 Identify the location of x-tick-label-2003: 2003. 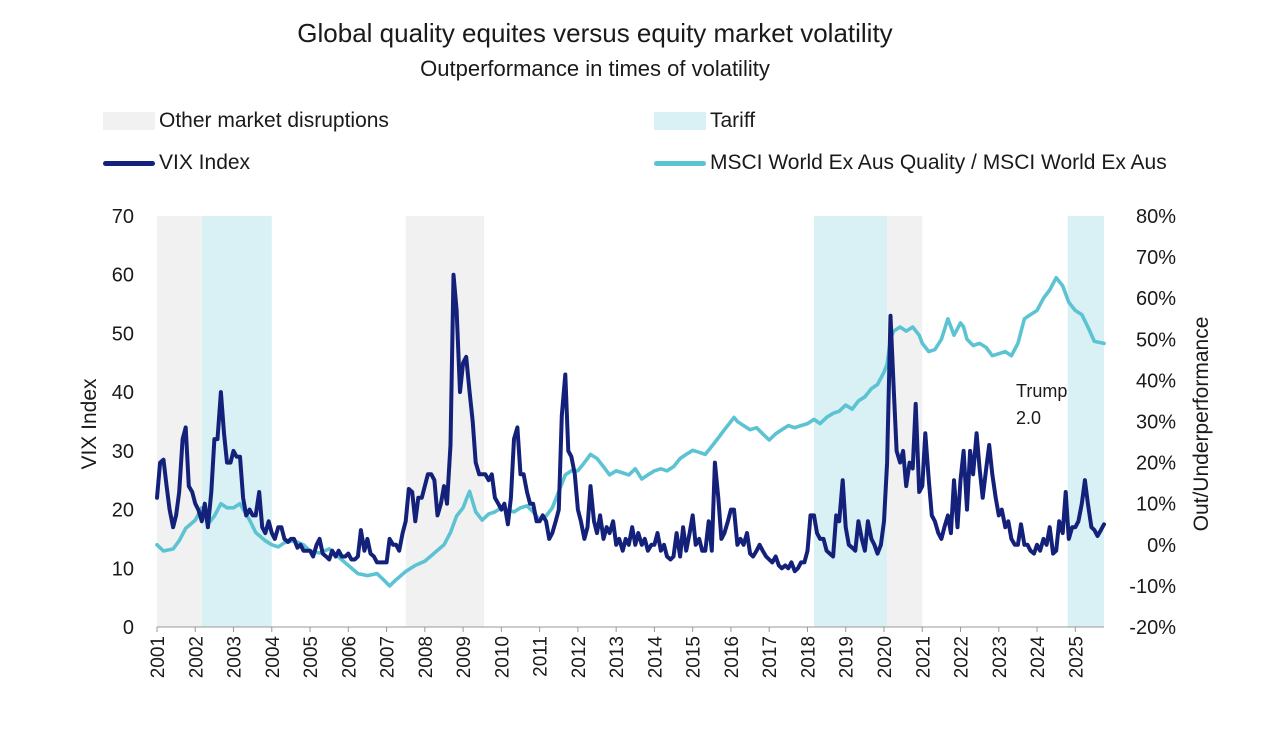
(235, 657).